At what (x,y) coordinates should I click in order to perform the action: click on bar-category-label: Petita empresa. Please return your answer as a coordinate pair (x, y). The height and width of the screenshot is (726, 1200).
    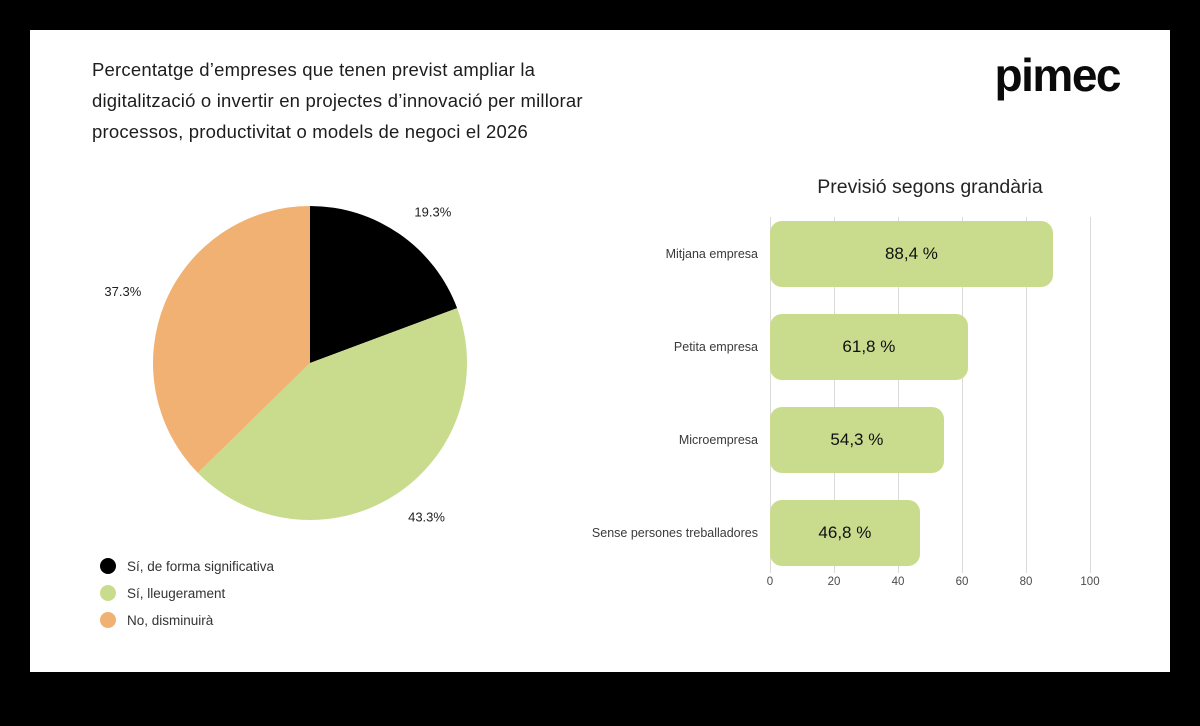
    Looking at the image, I should click on (715, 347).